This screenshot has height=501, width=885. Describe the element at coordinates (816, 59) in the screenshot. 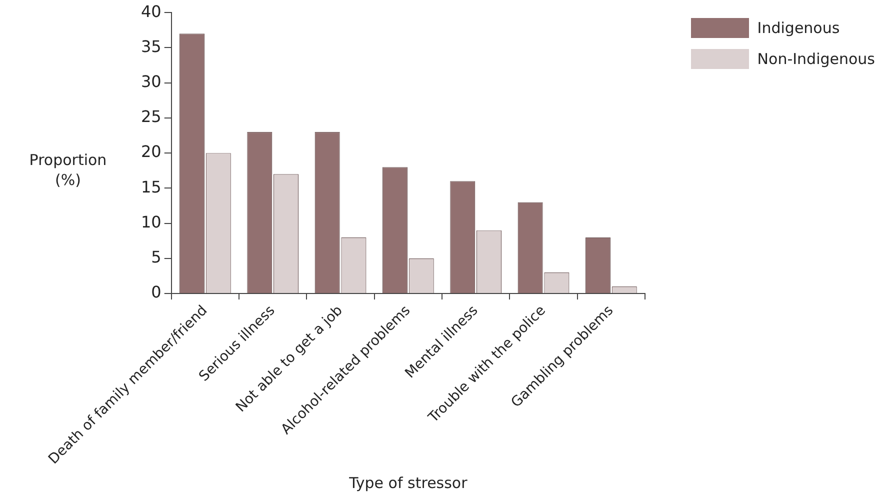

I see `legend-label: Non-Indigenous` at that location.